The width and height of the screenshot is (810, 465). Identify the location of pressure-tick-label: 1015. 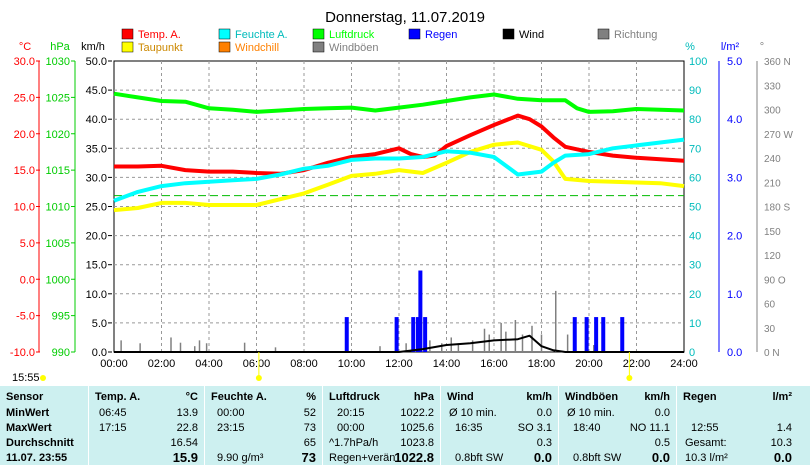
(58, 171).